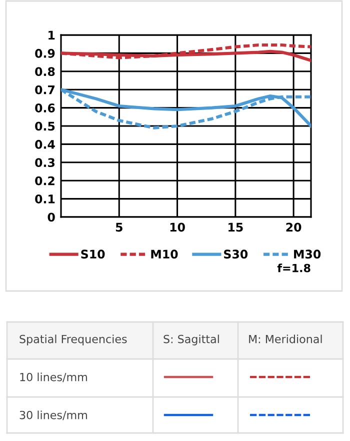 The image size is (350, 441). Describe the element at coordinates (191, 340) in the screenshot. I see `text: S: Sagittal` at that location.